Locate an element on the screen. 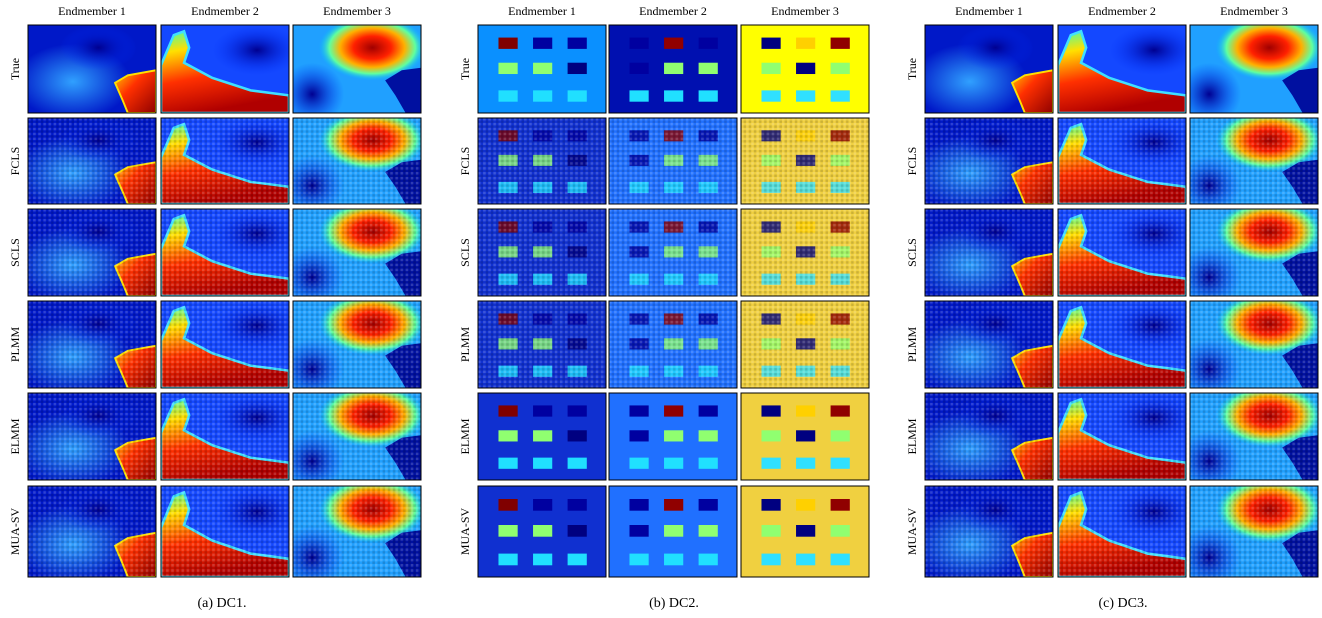 This screenshot has height=618, width=1322. caption: (b) DC2. is located at coordinates (674, 603).